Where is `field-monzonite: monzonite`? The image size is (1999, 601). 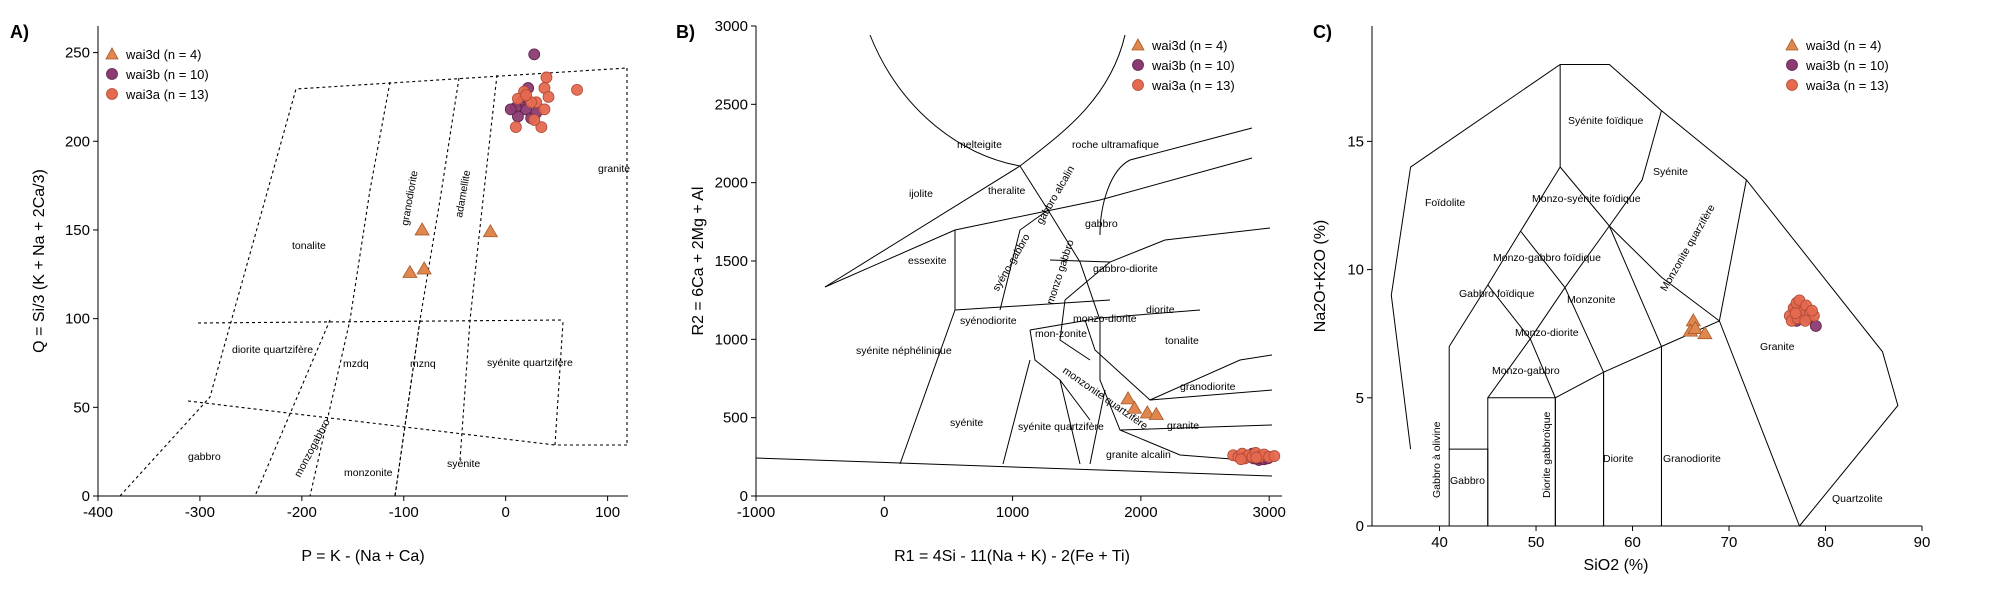
field-monzonite: monzonite is located at coordinates (368, 473).